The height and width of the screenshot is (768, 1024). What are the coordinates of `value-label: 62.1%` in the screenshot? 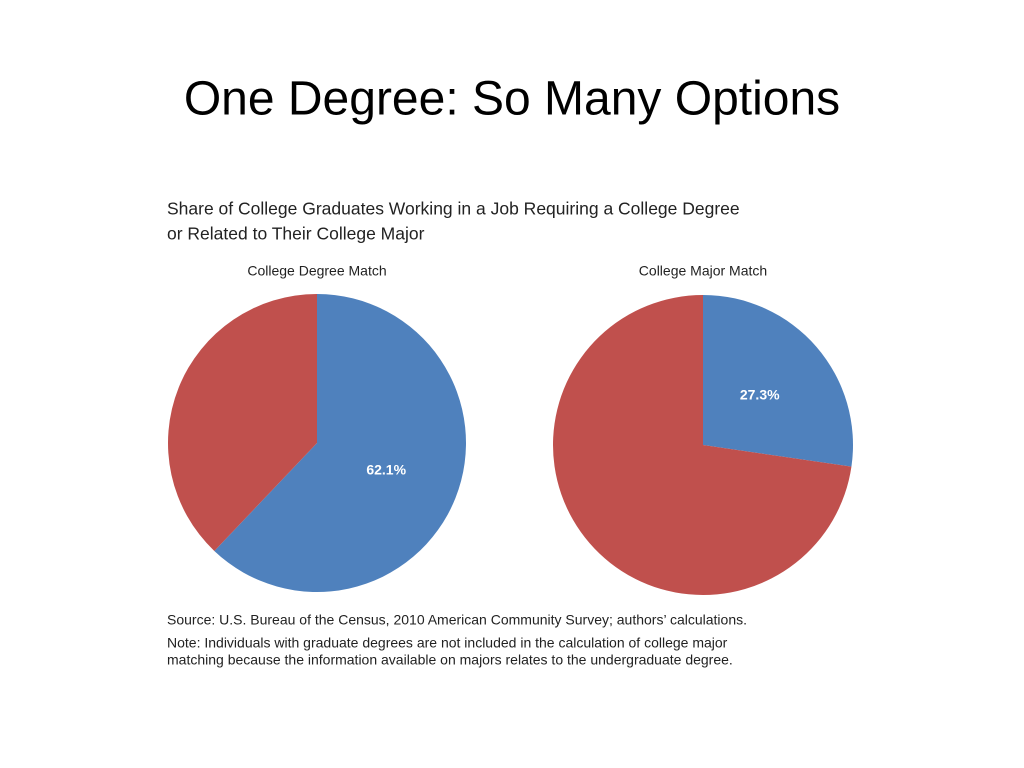 It's located at (386, 469).